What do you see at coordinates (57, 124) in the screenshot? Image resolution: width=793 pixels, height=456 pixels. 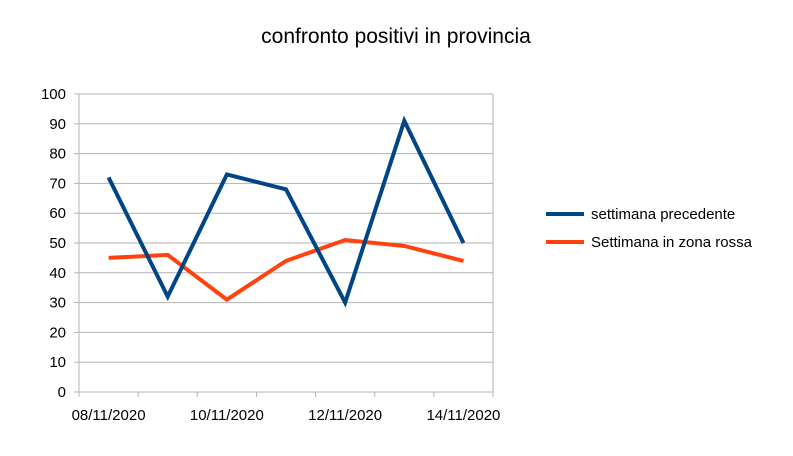 I see `y-tick-label: 90` at bounding box center [57, 124].